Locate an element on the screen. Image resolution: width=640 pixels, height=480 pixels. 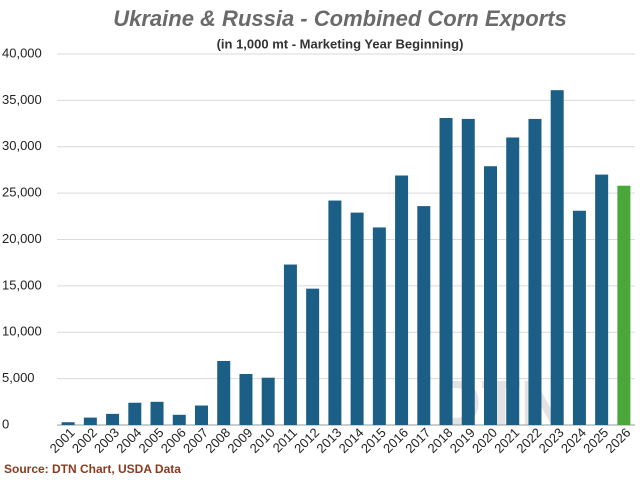
source-note: Source: DTN Chart, USDA Data is located at coordinates (92, 469).